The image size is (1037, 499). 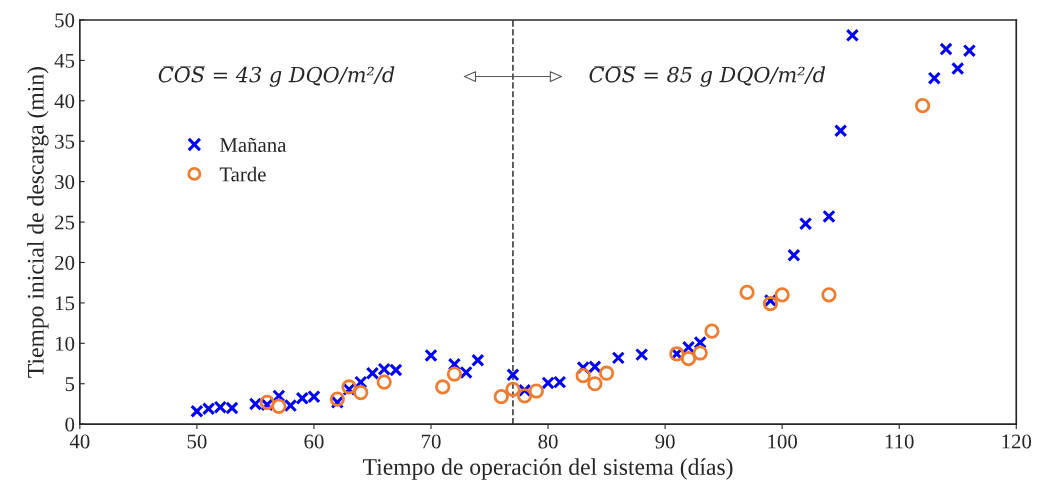 What do you see at coordinates (548, 469) in the screenshot?
I see `x-axis-title: Tiempo de operación del sistema (días)` at bounding box center [548, 469].